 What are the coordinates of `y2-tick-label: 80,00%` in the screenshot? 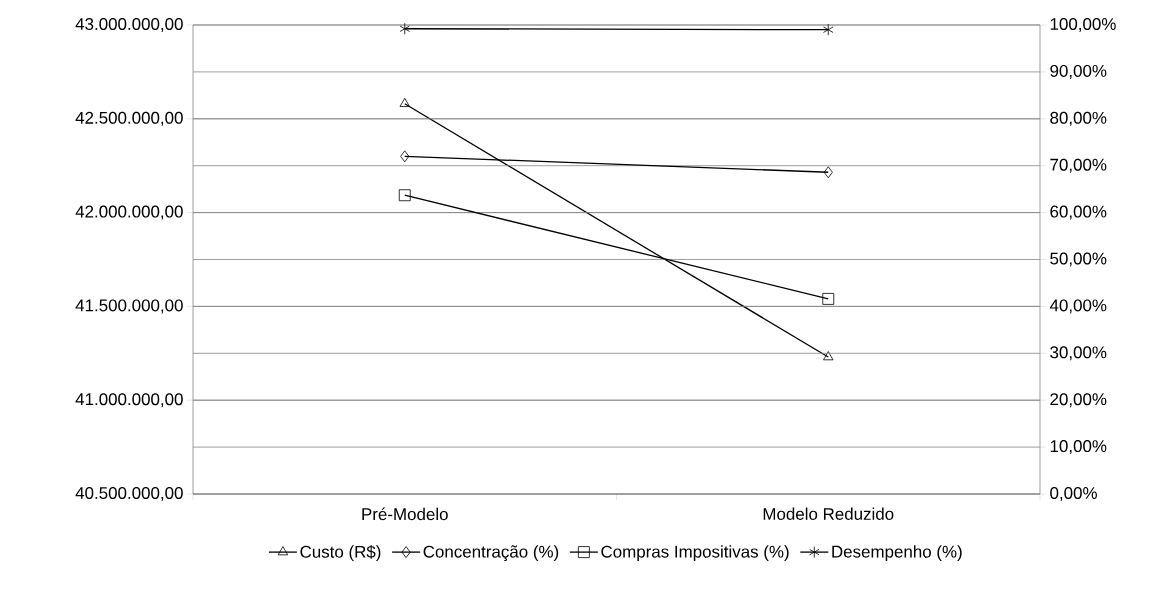 It's located at (1078, 118).